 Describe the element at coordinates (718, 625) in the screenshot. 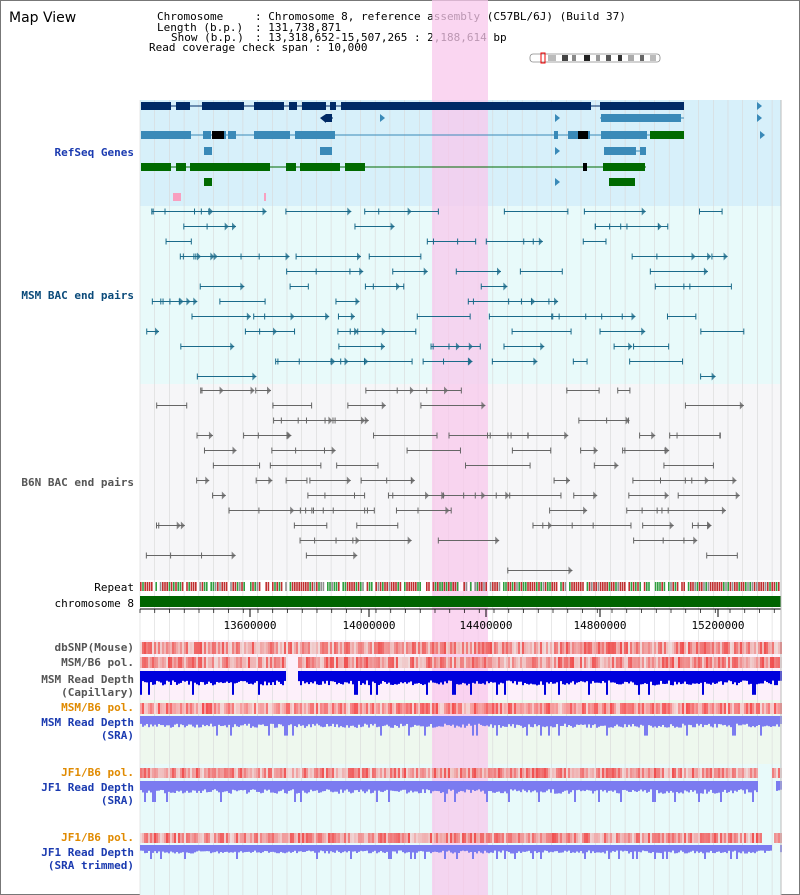

I see `axis-tick-label: 15200000` at that location.